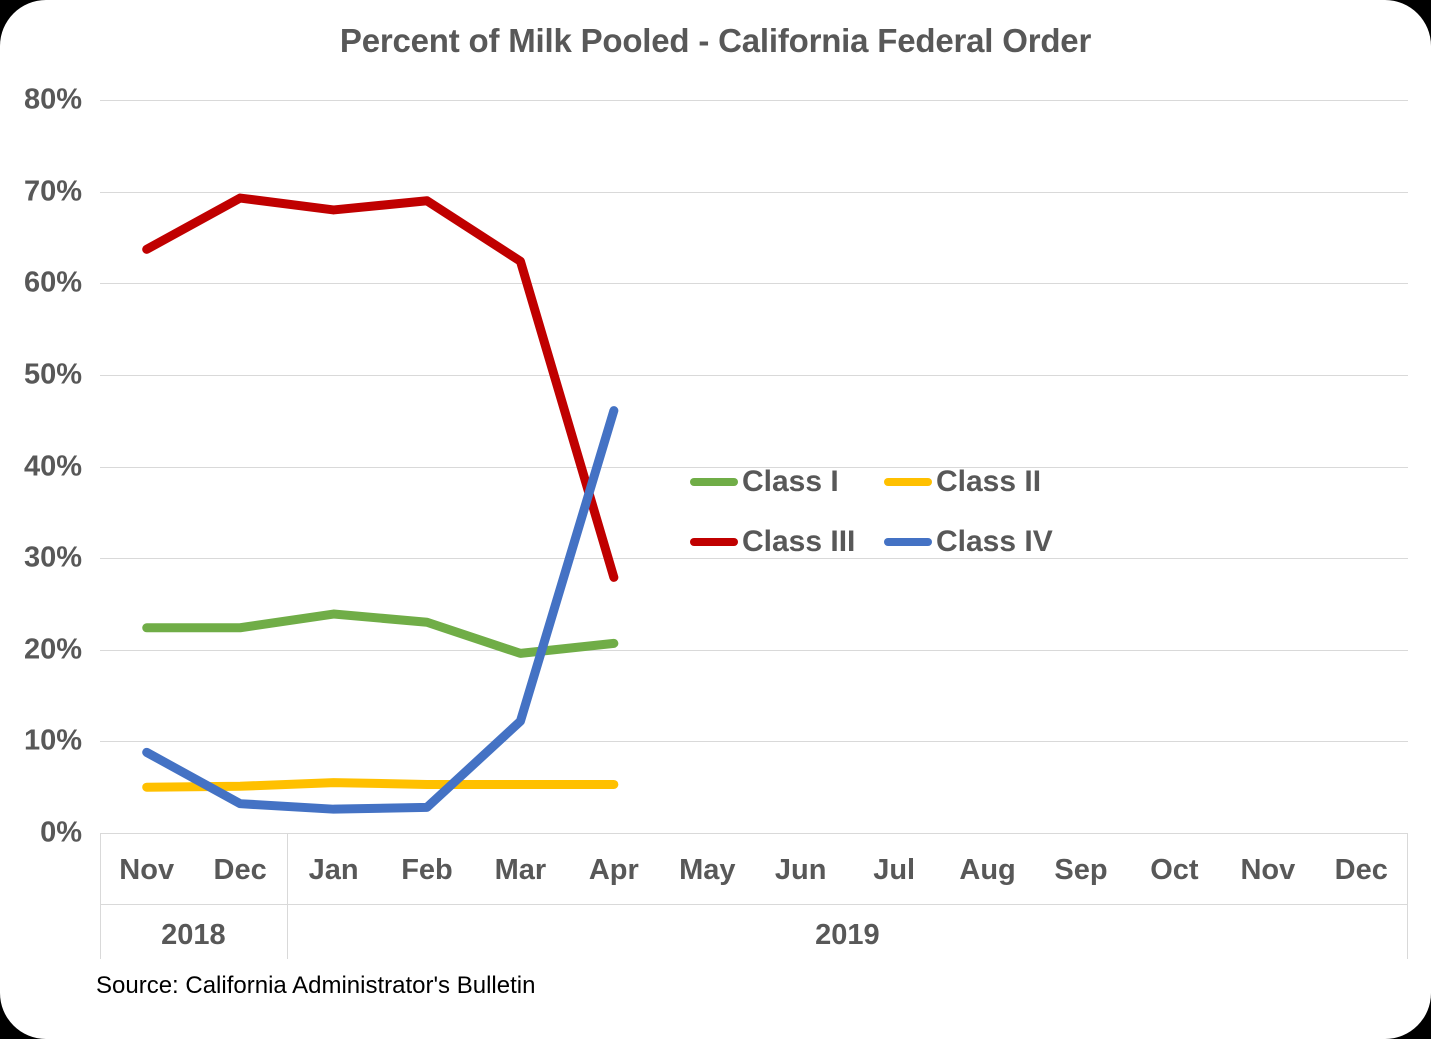  I want to click on series-line-class-ii, so click(380, 785).